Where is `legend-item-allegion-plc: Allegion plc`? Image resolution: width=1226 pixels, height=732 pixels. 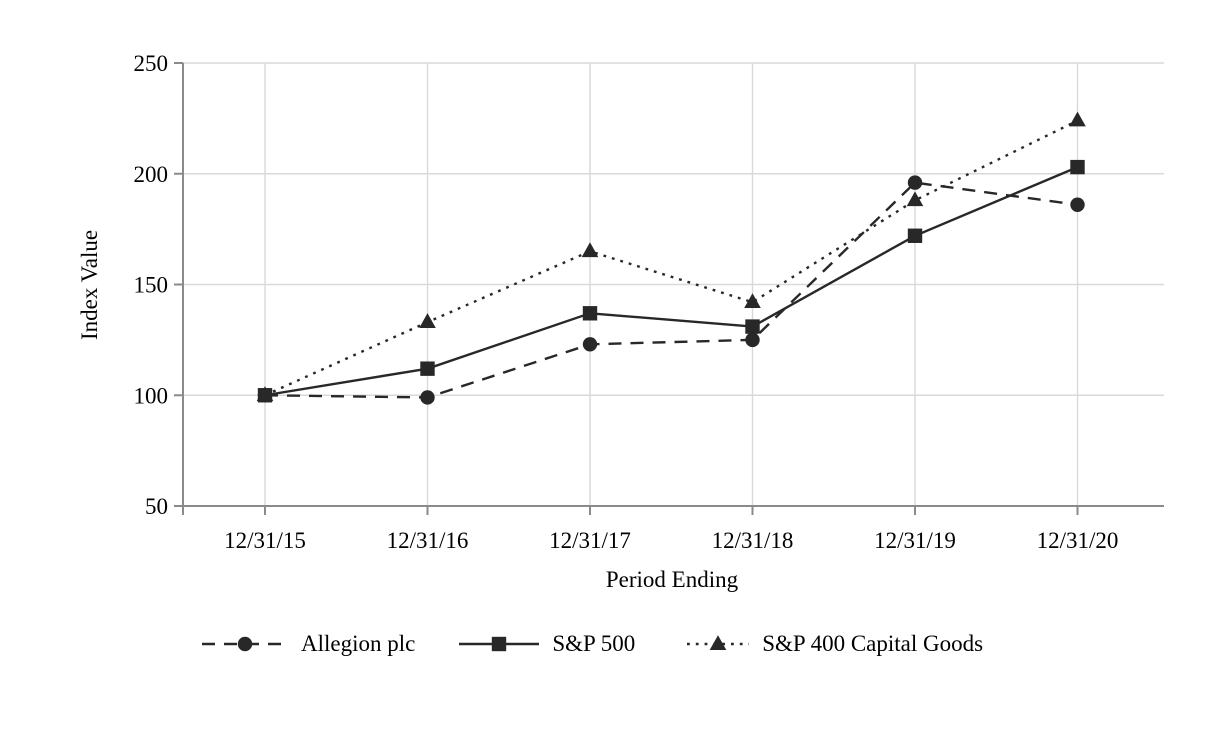
legend-item-allegion-plc: Allegion plc is located at coordinates (308, 644).